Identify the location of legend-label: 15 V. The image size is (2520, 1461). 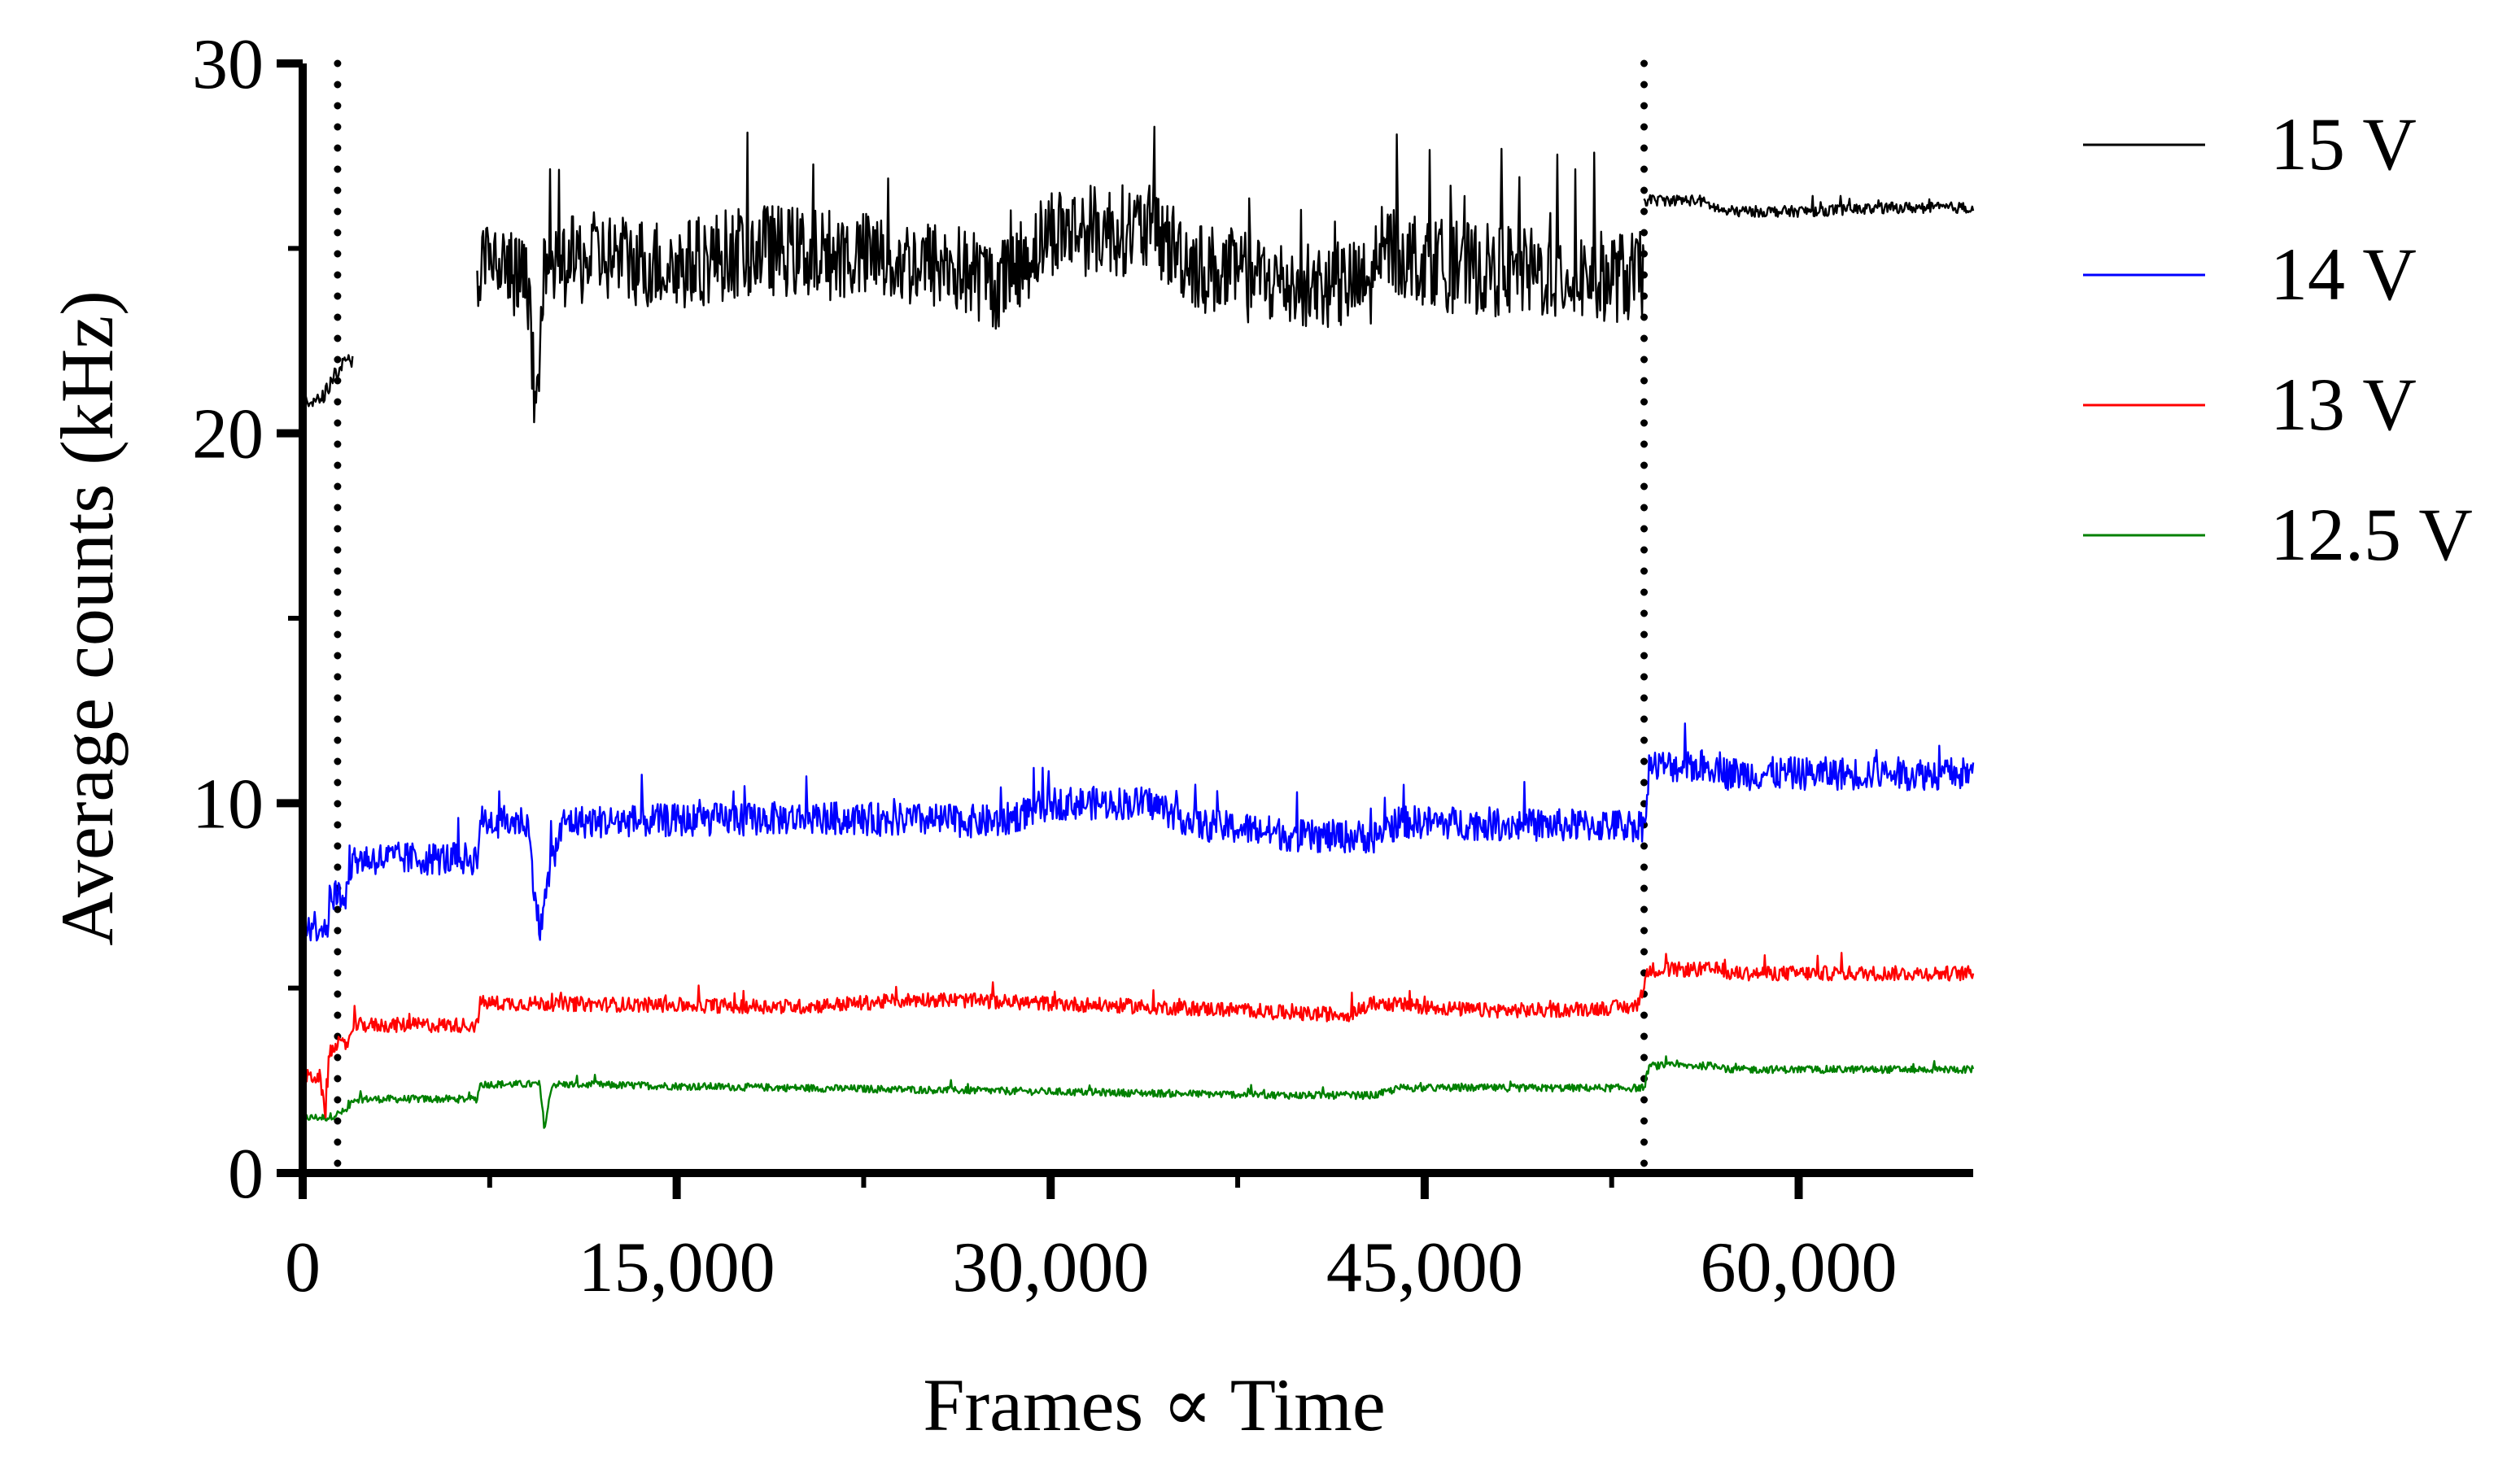
(2343, 144).